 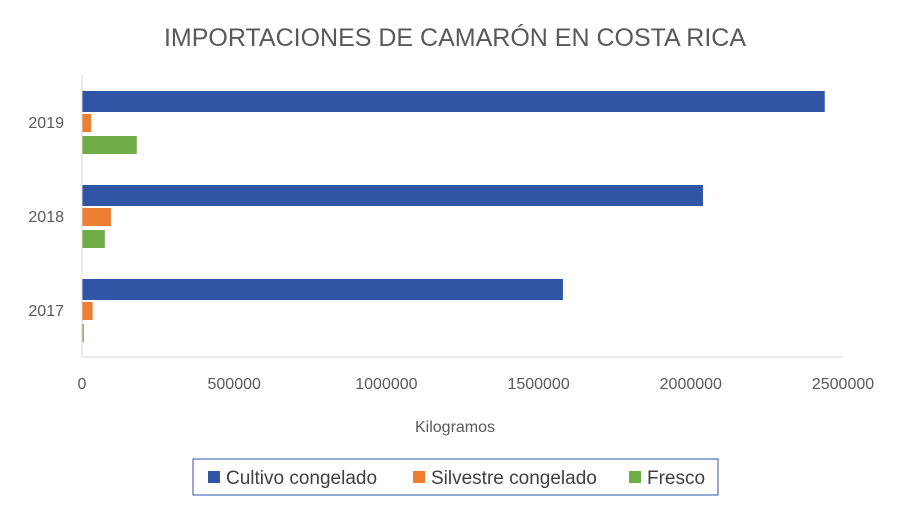 What do you see at coordinates (453, 101) in the screenshot?
I see `bar-2019-cultivo-congelado` at bounding box center [453, 101].